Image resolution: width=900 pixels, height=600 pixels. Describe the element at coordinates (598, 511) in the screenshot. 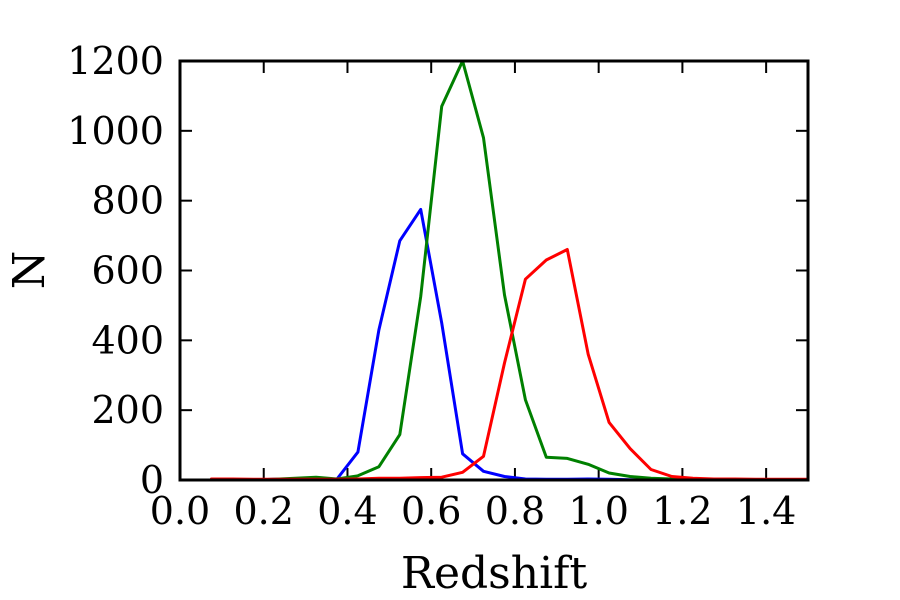

I see `x-tick-label: 1.0` at that location.